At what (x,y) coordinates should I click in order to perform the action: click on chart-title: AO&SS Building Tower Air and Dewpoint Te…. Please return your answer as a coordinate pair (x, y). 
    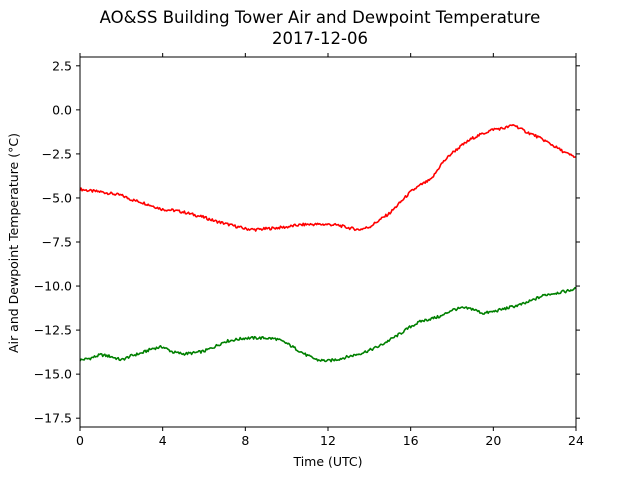
    Looking at the image, I should click on (320, 17).